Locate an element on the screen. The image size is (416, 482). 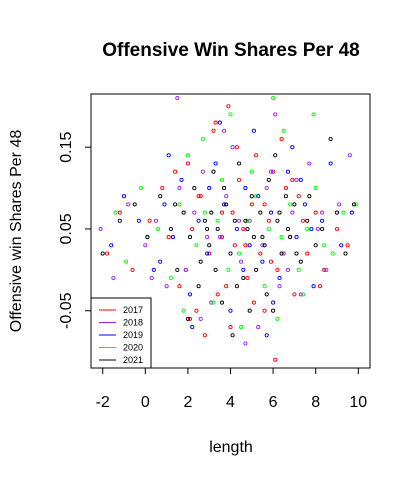
x-tick-label: 0 is located at coordinates (145, 402).